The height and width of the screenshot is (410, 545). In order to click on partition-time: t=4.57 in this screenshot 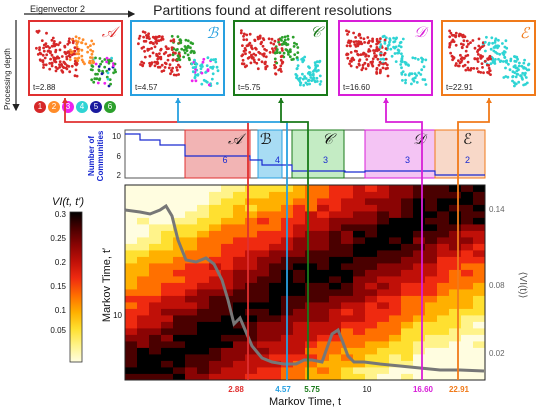, I will do `click(146, 87)`.